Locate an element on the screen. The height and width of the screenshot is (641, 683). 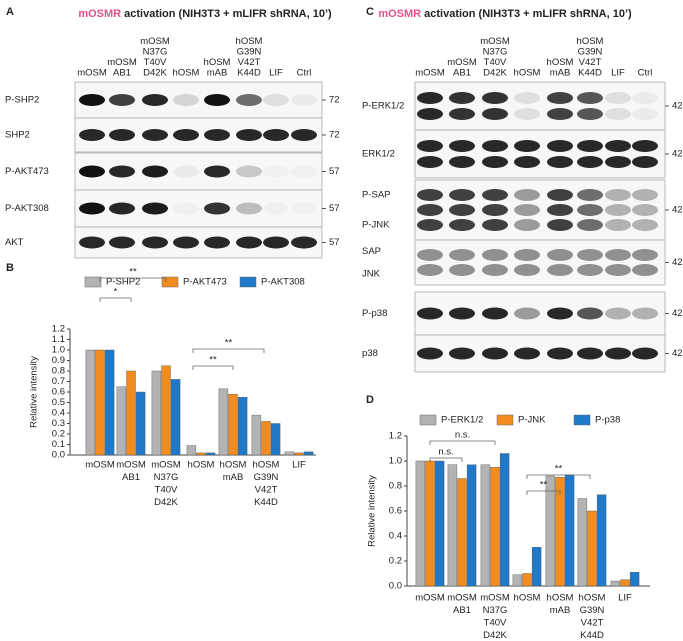
y-tick-label: 0.9 is located at coordinates (58, 360).